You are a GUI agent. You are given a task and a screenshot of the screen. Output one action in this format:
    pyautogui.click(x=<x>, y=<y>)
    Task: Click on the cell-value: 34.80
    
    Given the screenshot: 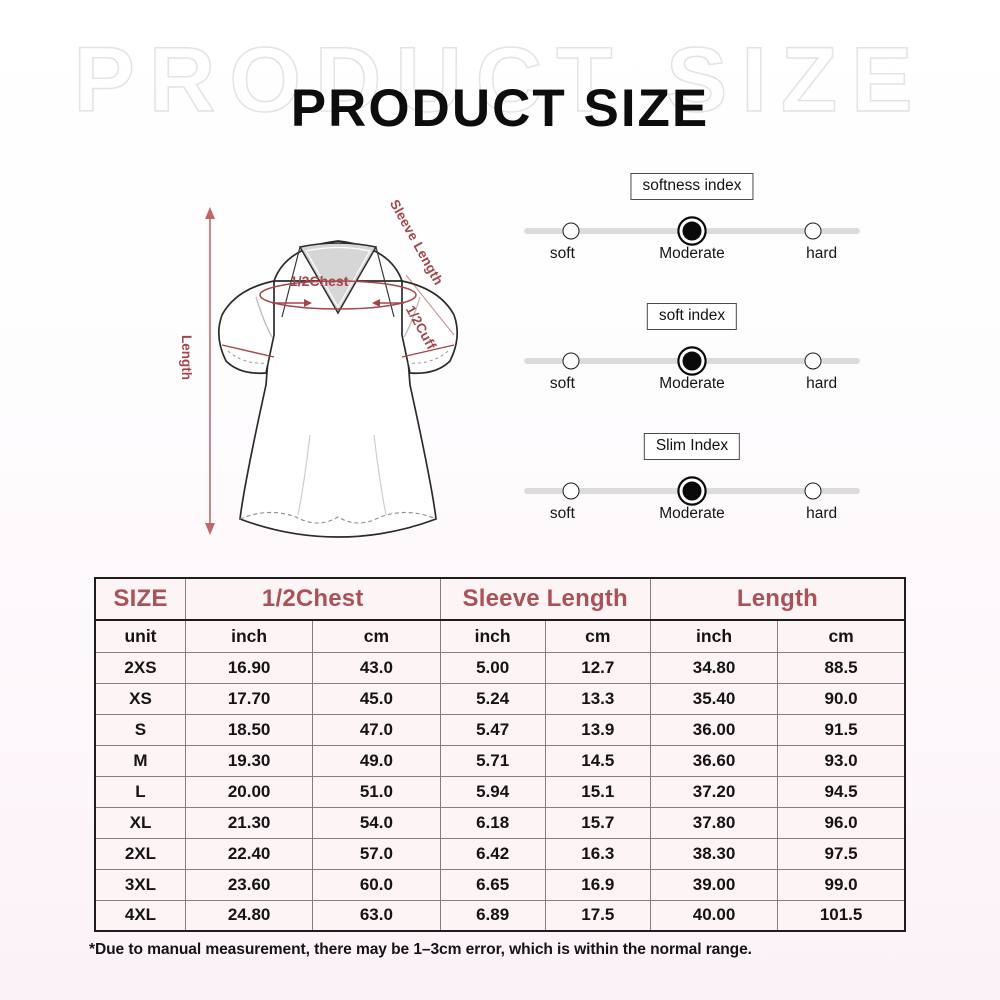 What is the action you would take?
    pyautogui.click(x=714, y=667)
    